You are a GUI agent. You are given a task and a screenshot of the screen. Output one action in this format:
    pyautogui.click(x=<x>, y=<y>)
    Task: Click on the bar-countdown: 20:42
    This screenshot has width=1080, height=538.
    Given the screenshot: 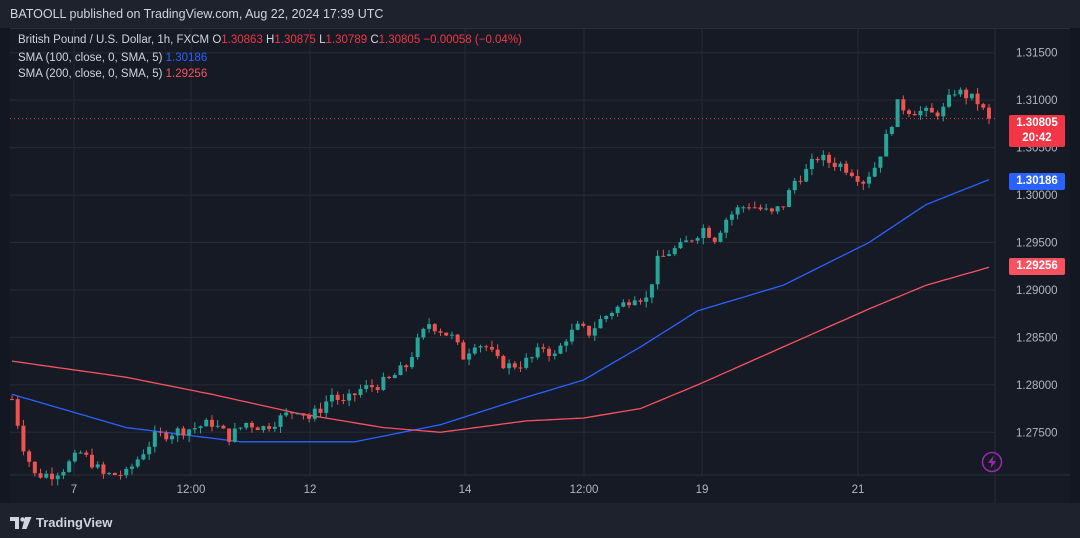 What is the action you would take?
    pyautogui.click(x=1037, y=138)
    